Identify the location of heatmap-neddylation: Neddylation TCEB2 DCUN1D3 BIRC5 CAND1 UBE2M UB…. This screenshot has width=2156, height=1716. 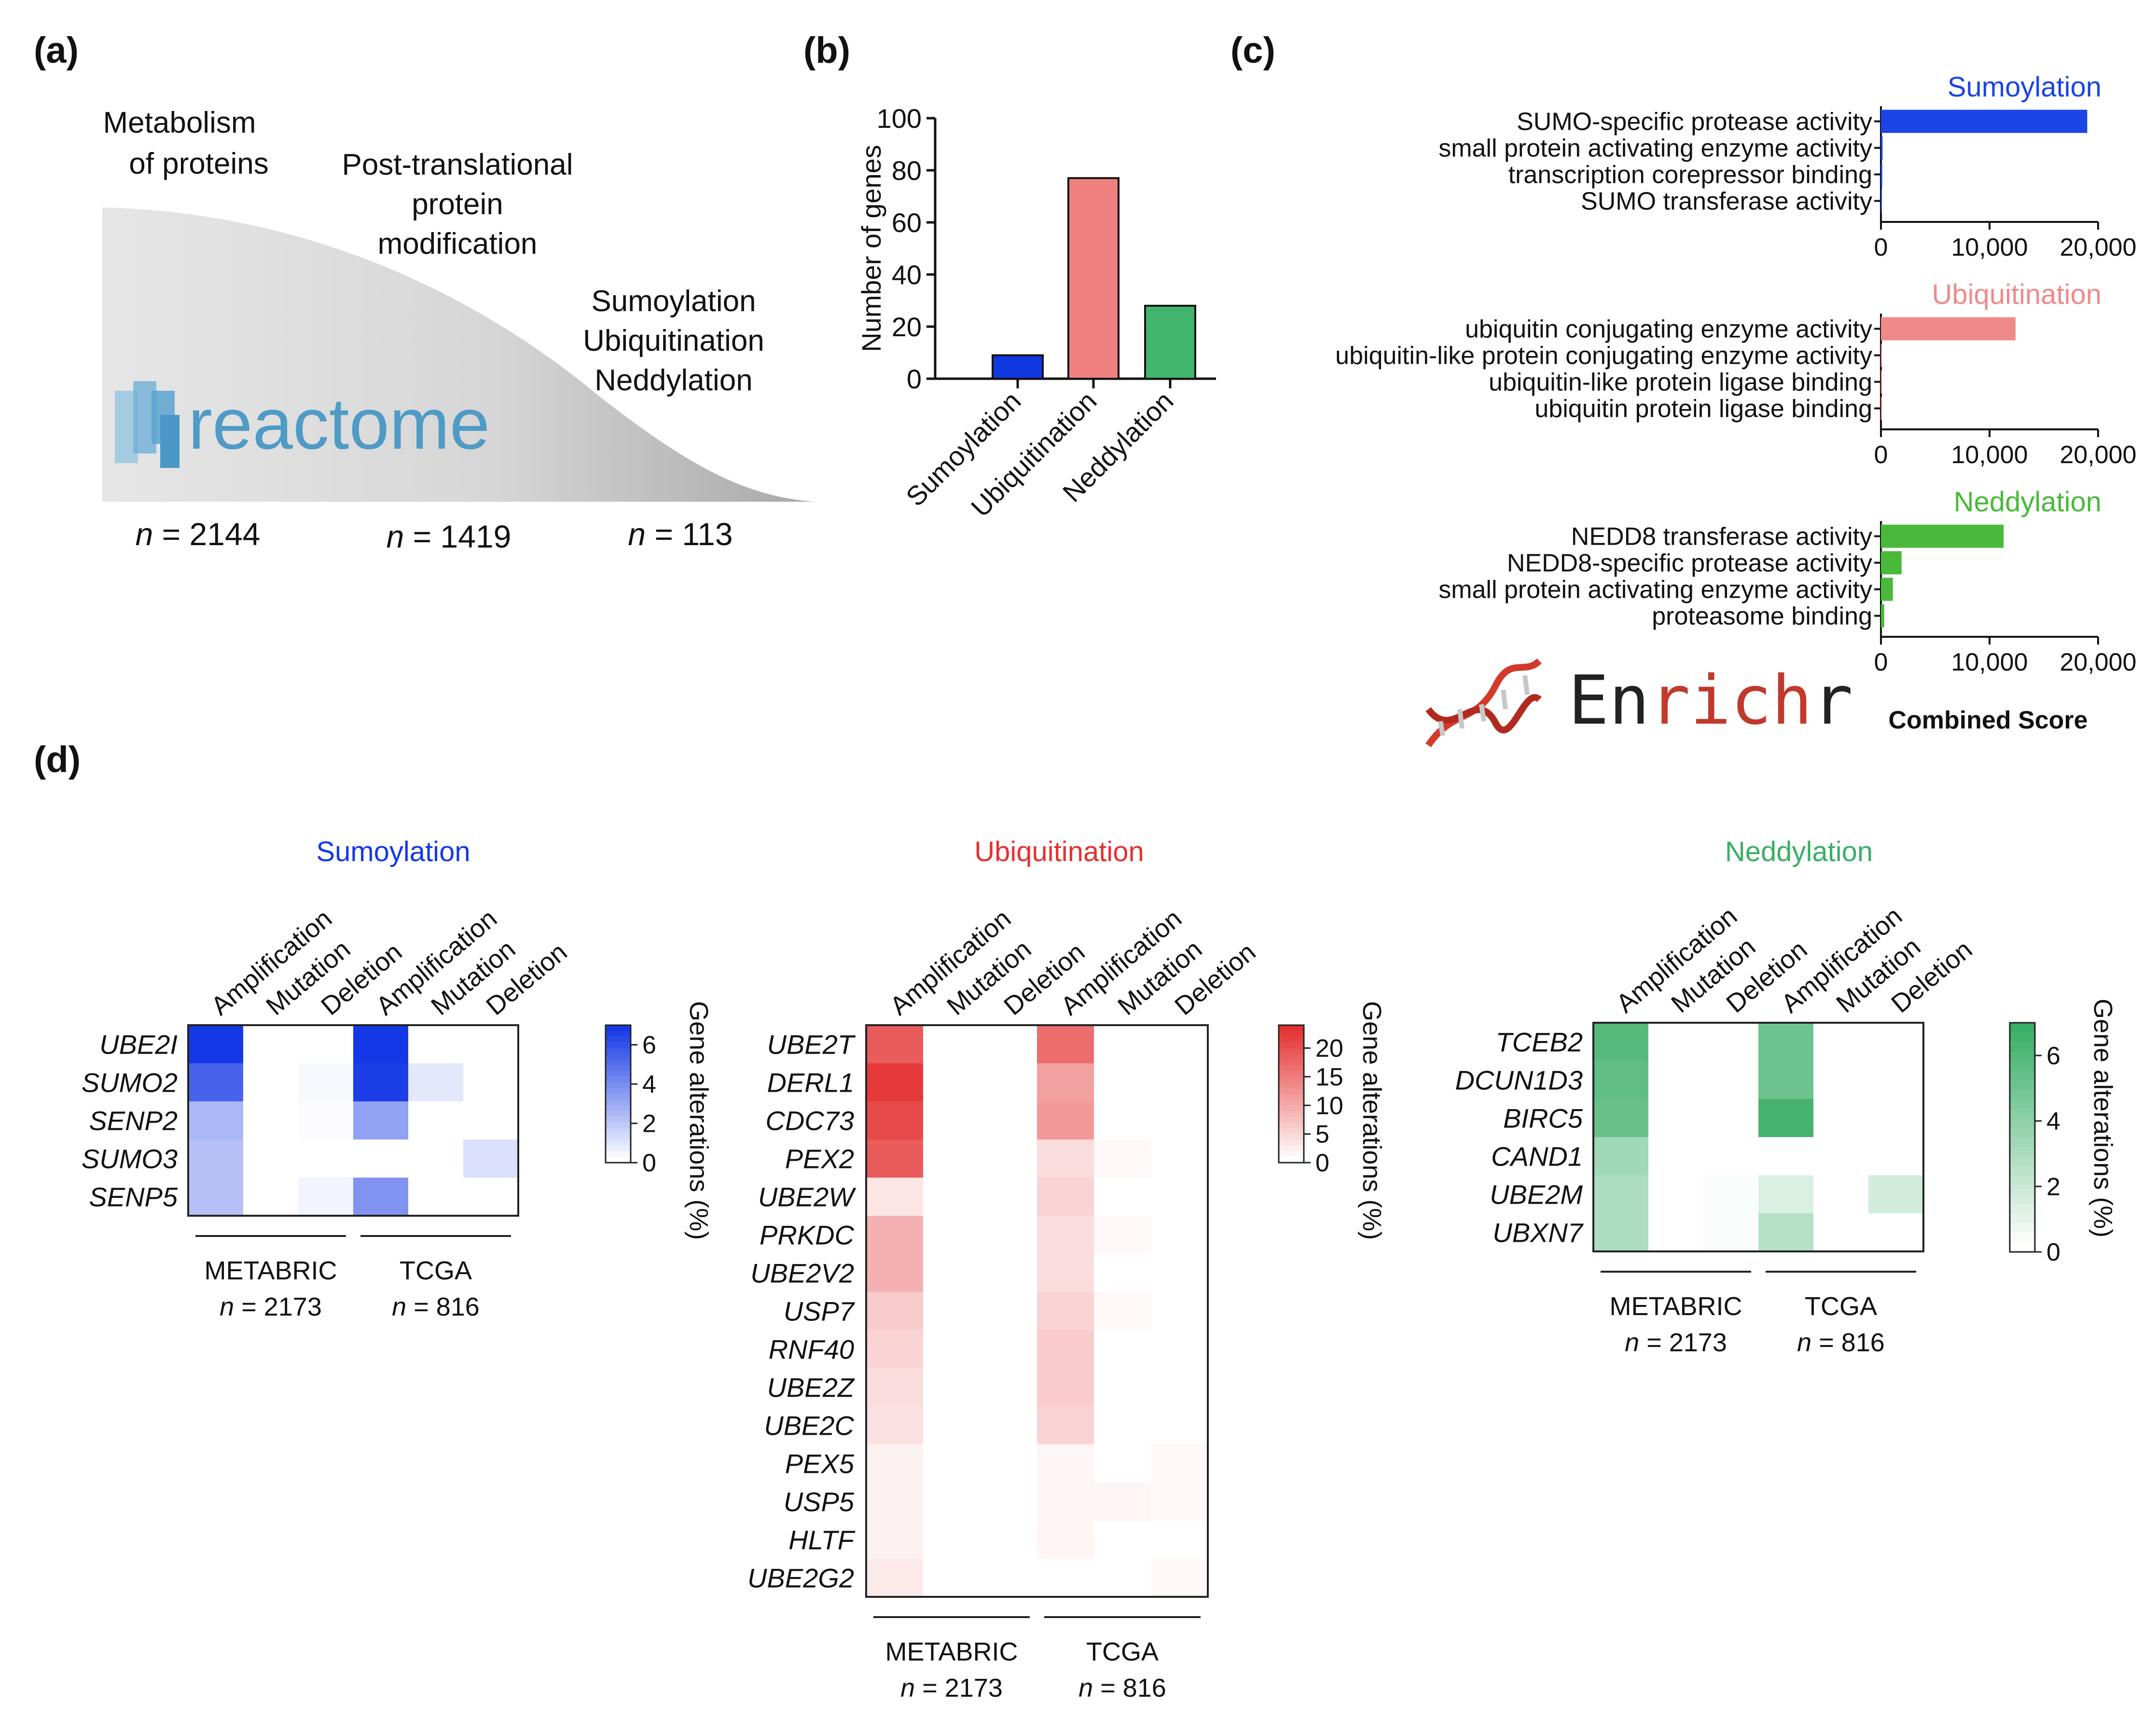
(1786, 1096).